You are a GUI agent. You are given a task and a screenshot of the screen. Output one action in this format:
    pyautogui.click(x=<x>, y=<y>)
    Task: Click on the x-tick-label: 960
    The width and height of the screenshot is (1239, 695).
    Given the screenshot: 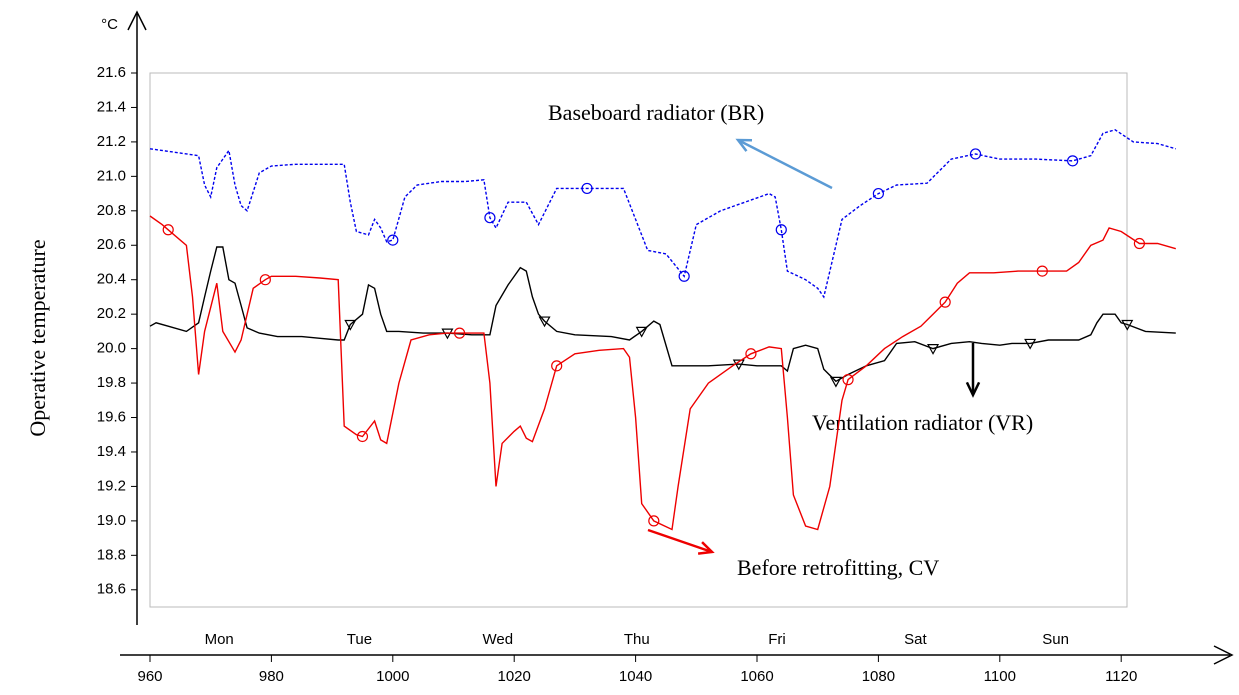 What is the action you would take?
    pyautogui.click(x=149, y=676)
    